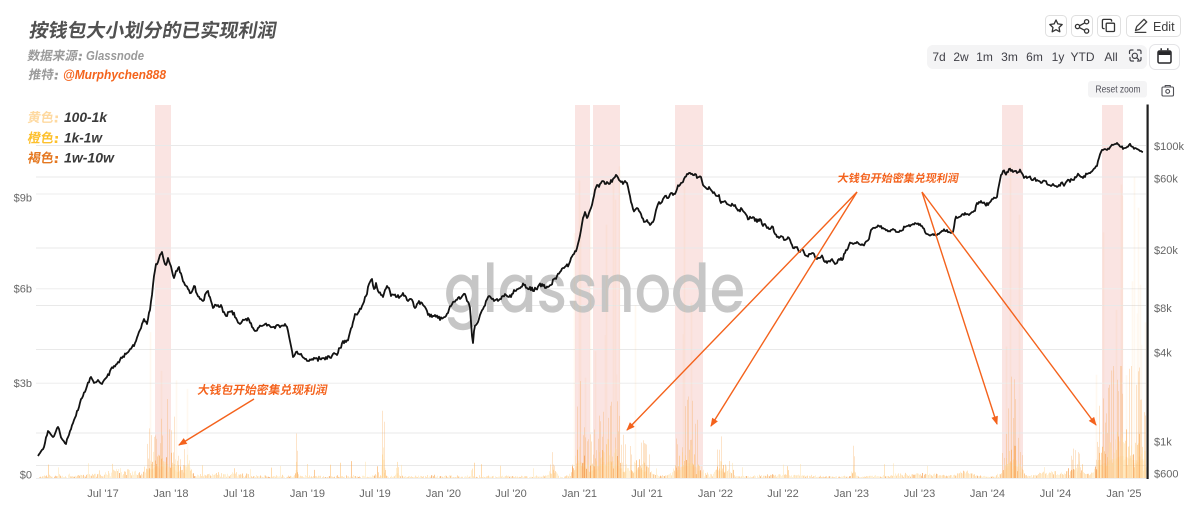 The image size is (1199, 514). What do you see at coordinates (1164, 27) in the screenshot?
I see `svg-text: Edit` at bounding box center [1164, 27].